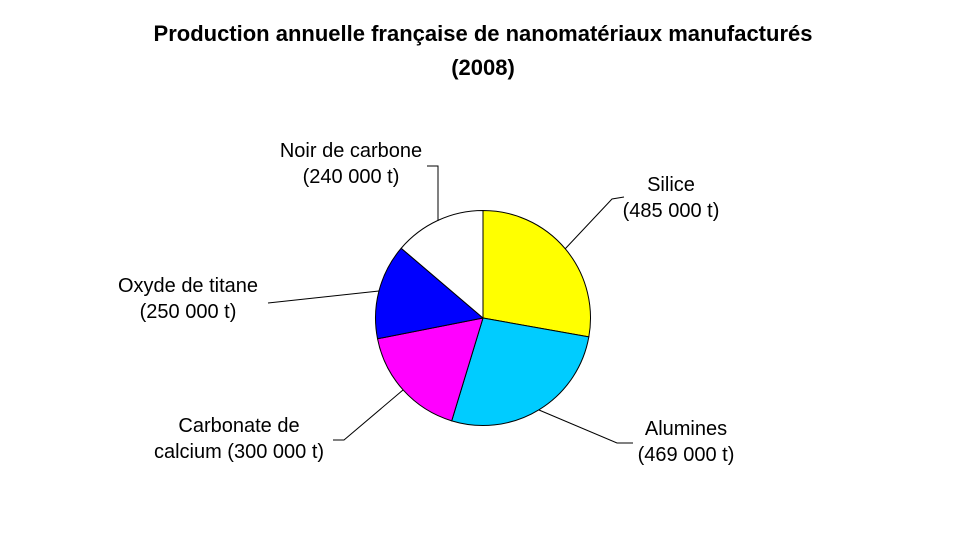 The image size is (966, 542). Describe the element at coordinates (671, 198) in the screenshot. I see `slice-label-silice: Silice (485 000 t)` at that location.